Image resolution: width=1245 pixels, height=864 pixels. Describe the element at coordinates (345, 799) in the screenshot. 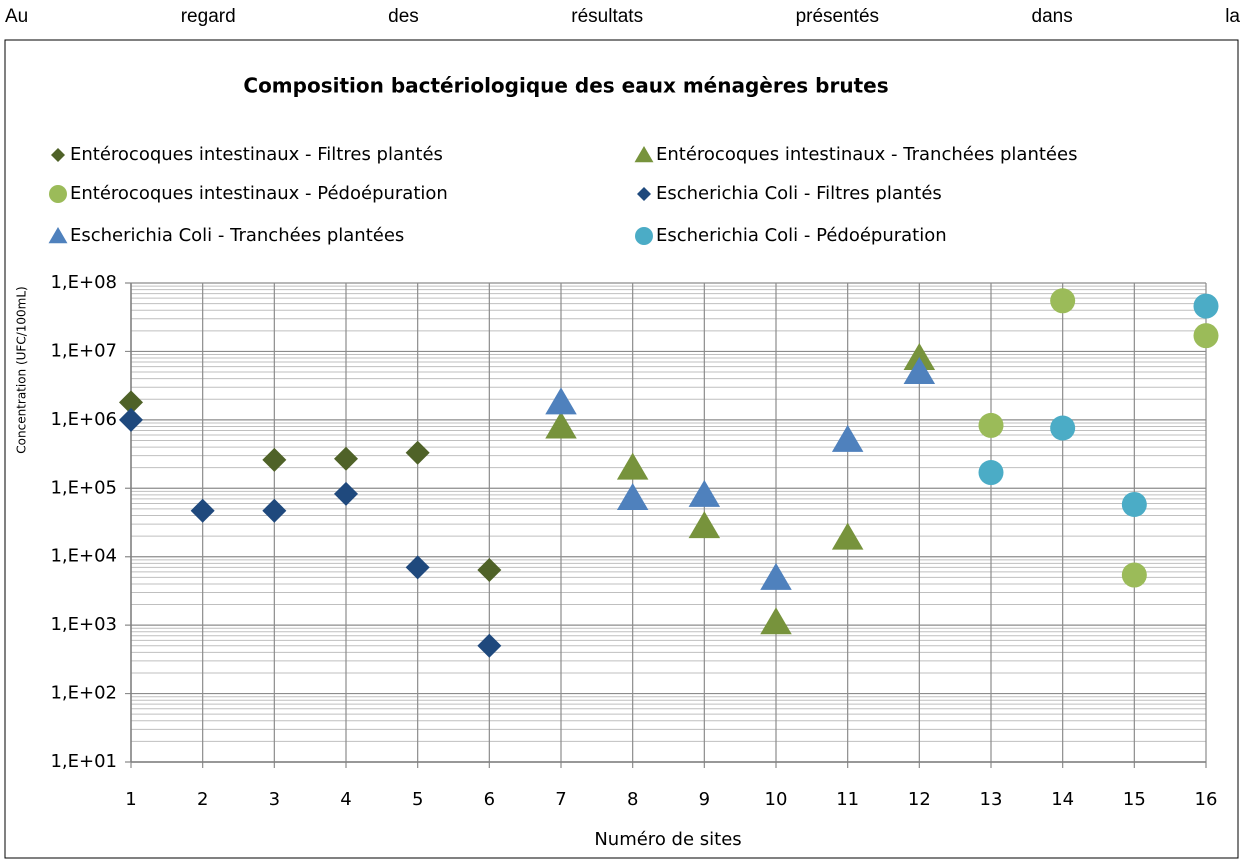

I see `x-tick-label: 4` at that location.